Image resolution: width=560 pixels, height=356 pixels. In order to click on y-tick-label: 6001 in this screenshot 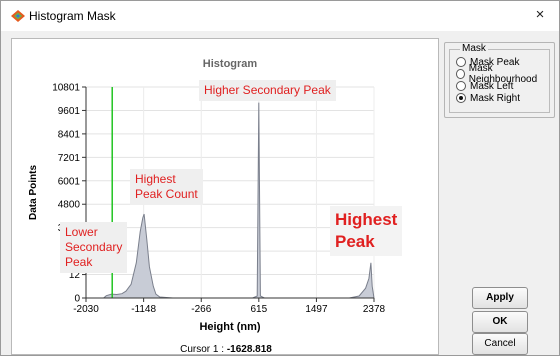, I will do `click(69, 181)`.